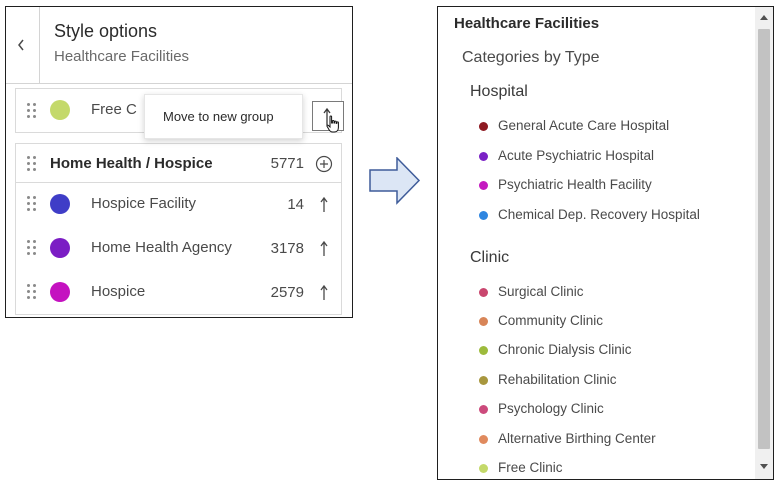 Image resolution: width=779 pixels, height=483 pixels. What do you see at coordinates (179, 45) in the screenshot?
I see `panel-header: Style options Healthcare Facilities` at bounding box center [179, 45].